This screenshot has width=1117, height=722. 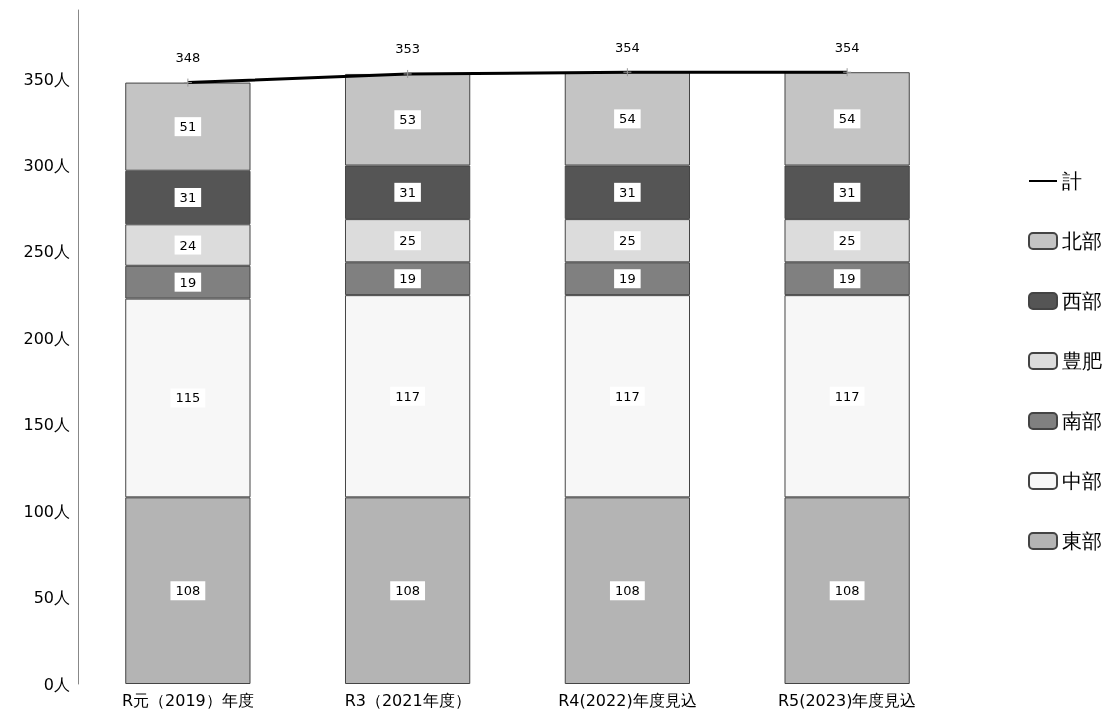 I want to click on y-tick-label: 150人, so click(x=46, y=425).